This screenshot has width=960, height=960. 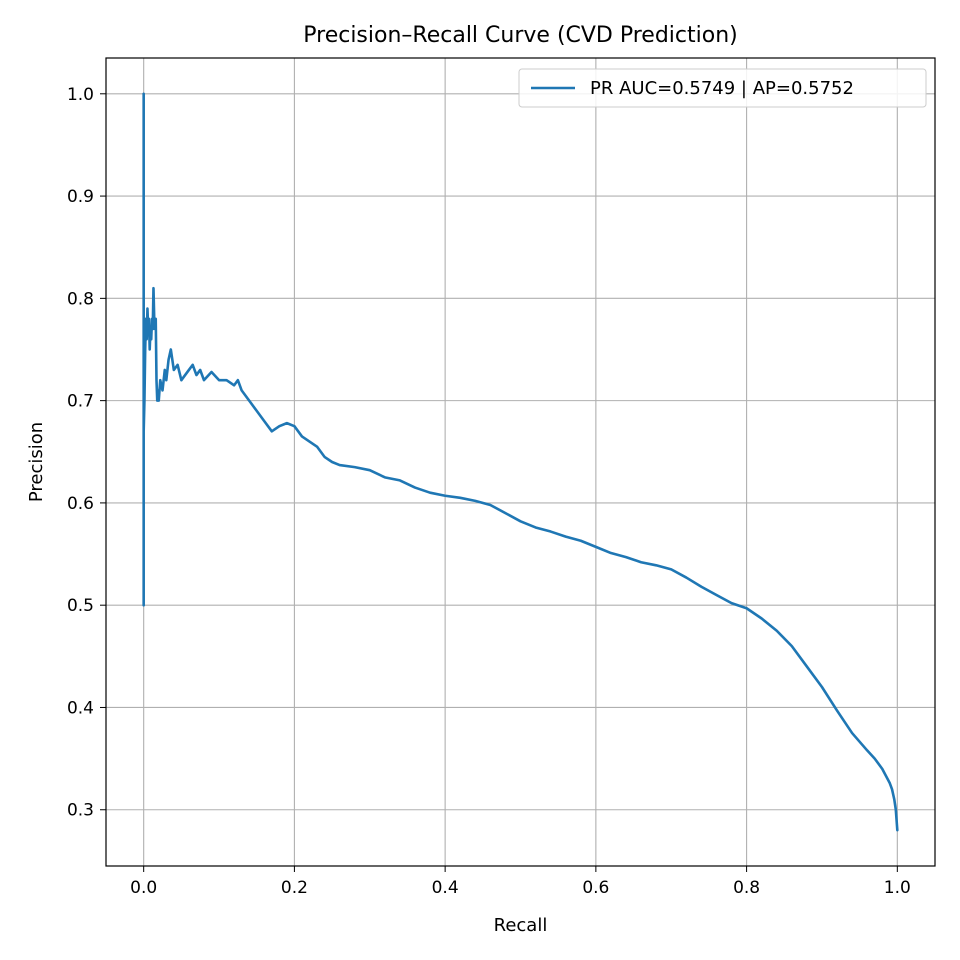 I want to click on x-tick-label: 0.6, so click(x=595, y=888).